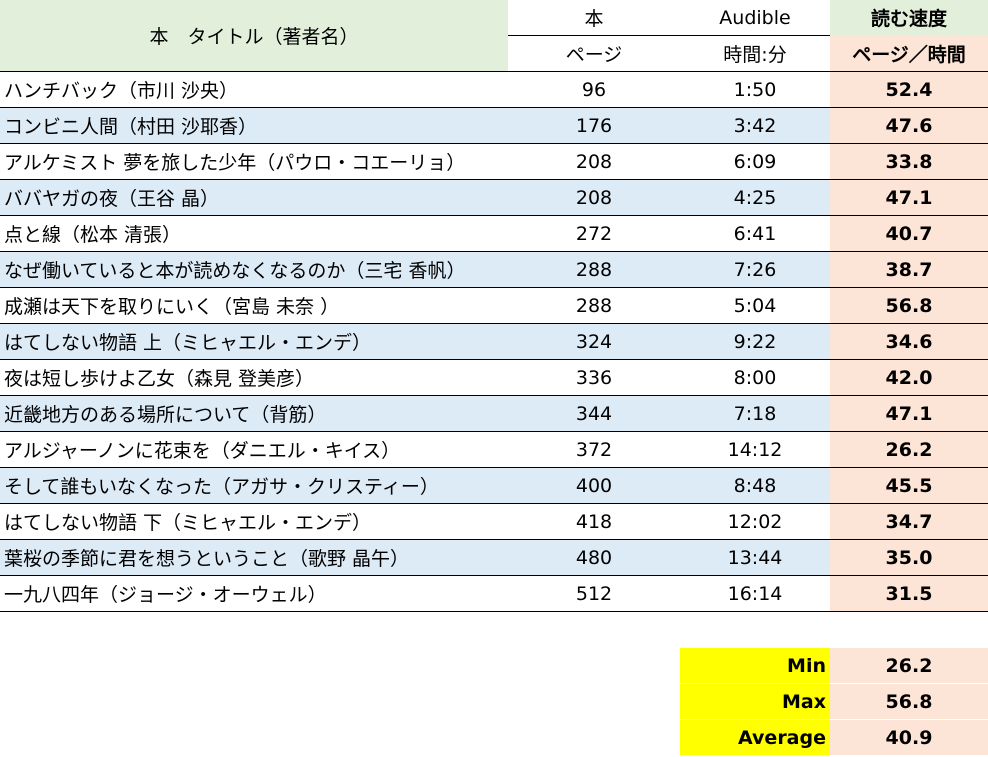  Describe the element at coordinates (594, 18) in the screenshot. I see `header-book: 本` at that location.